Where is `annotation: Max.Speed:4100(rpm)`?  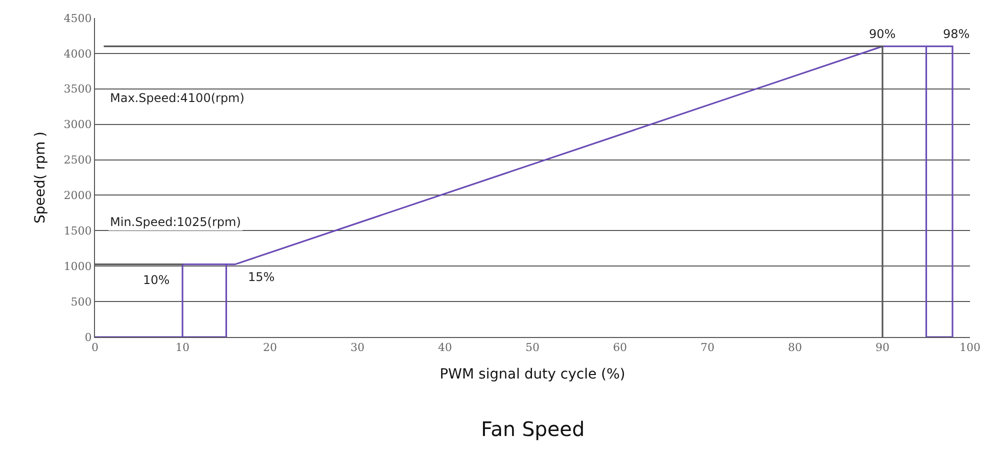
annotation: Max.Speed:4100(rpm) is located at coordinates (177, 98).